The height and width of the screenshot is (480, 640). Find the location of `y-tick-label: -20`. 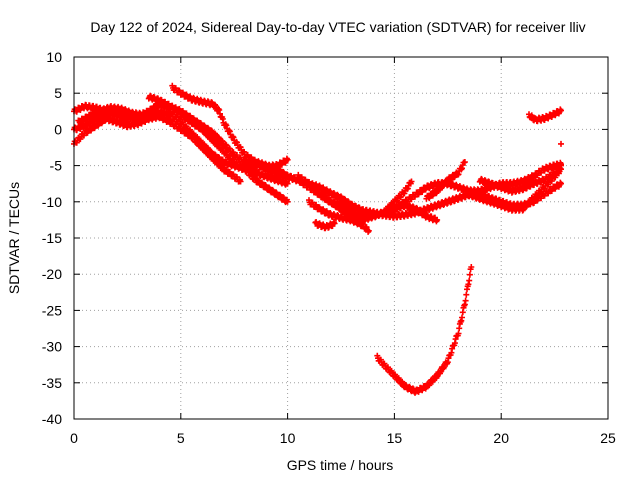

y-tick-label: -20 is located at coordinates (52, 274).